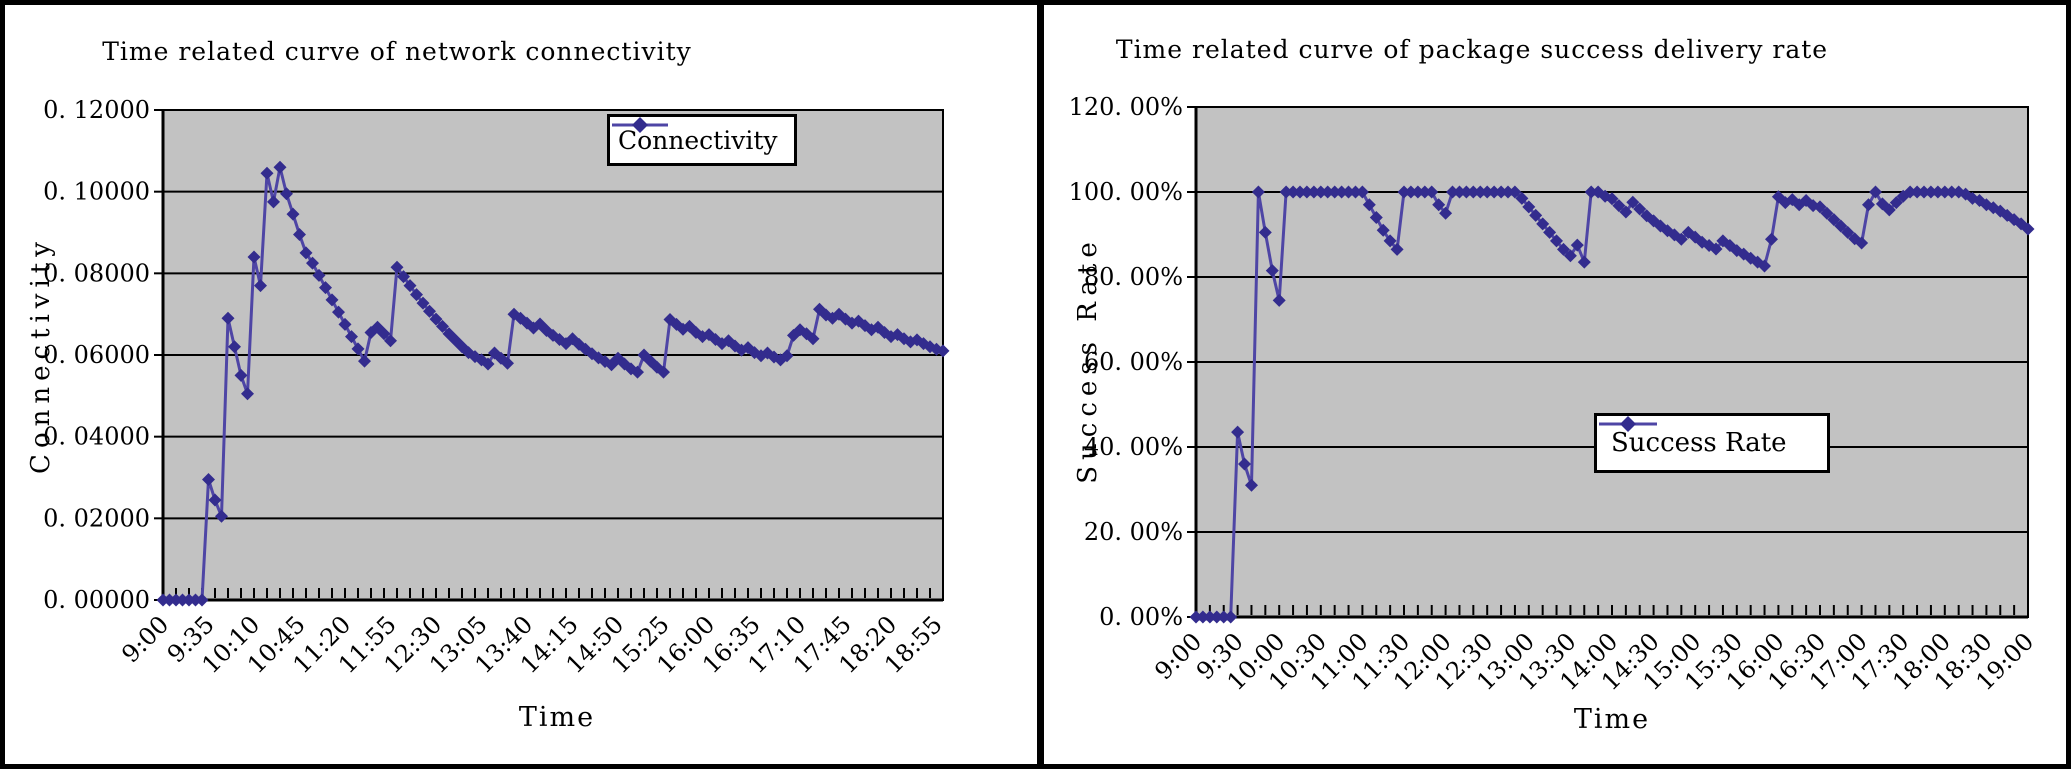 The width and height of the screenshot is (2071, 769). Describe the element at coordinates (96, 437) in the screenshot. I see `svg-text: 0. 04000` at that location.